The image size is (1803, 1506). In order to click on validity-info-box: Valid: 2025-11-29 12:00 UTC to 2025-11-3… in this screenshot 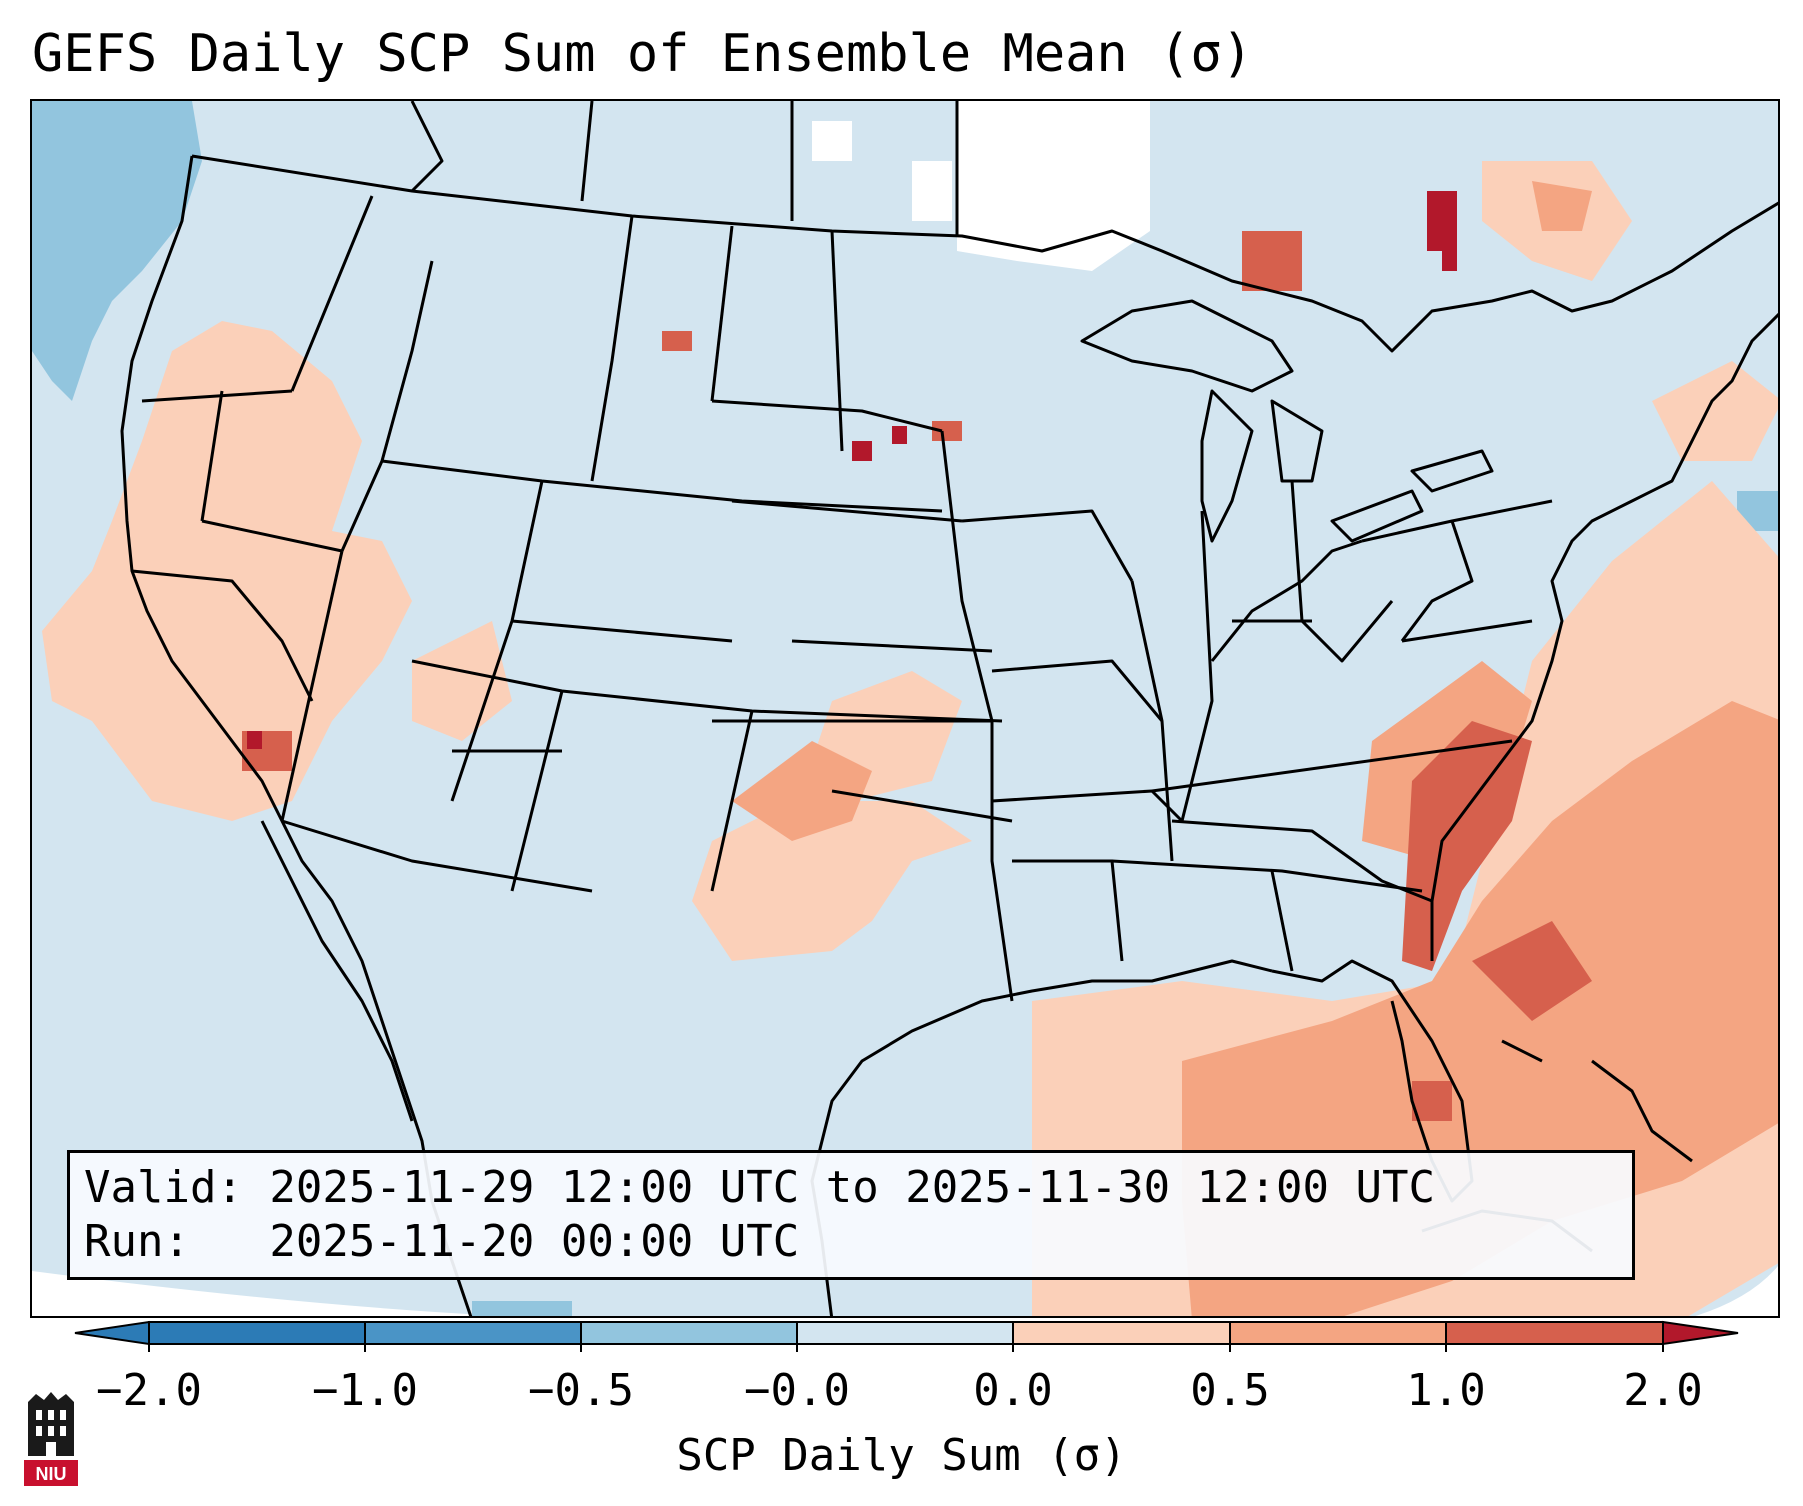, I will do `click(851, 1215)`.